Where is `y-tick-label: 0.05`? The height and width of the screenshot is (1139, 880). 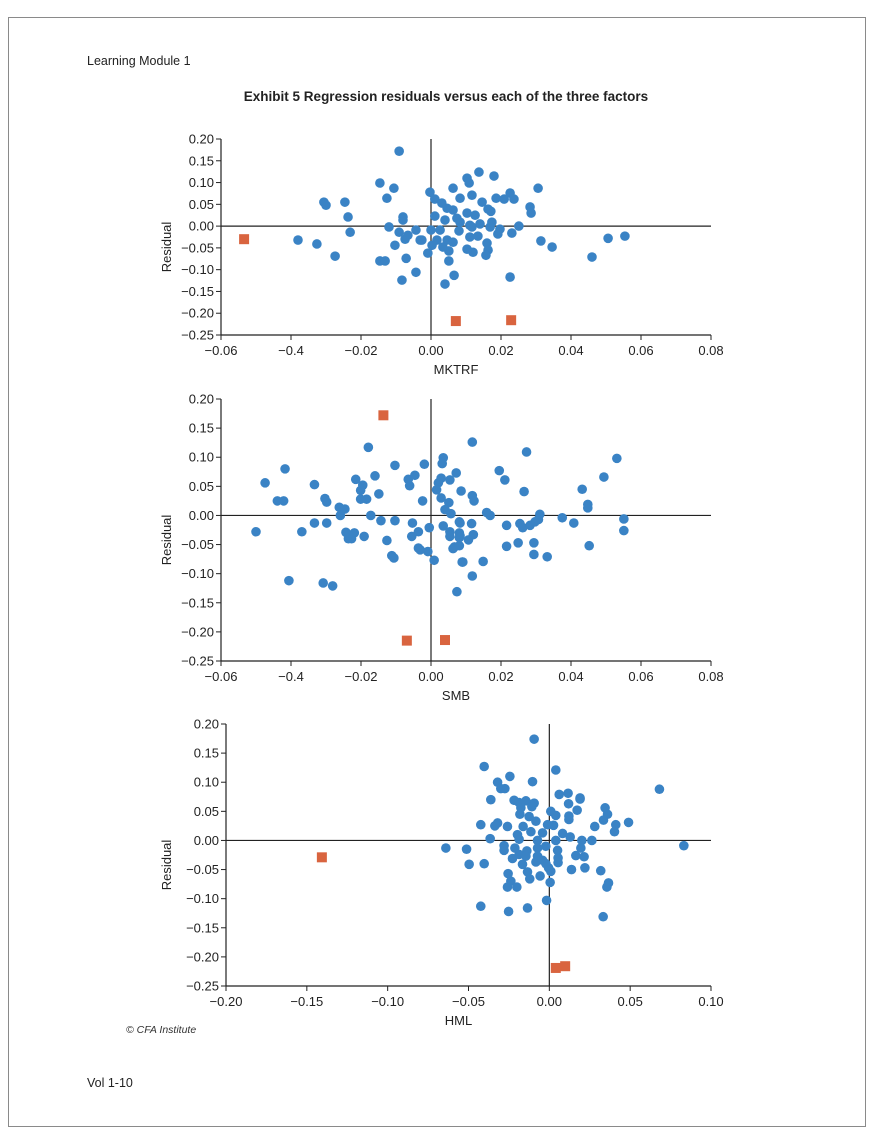
y-tick-label: 0.05 is located at coordinates (206, 811).